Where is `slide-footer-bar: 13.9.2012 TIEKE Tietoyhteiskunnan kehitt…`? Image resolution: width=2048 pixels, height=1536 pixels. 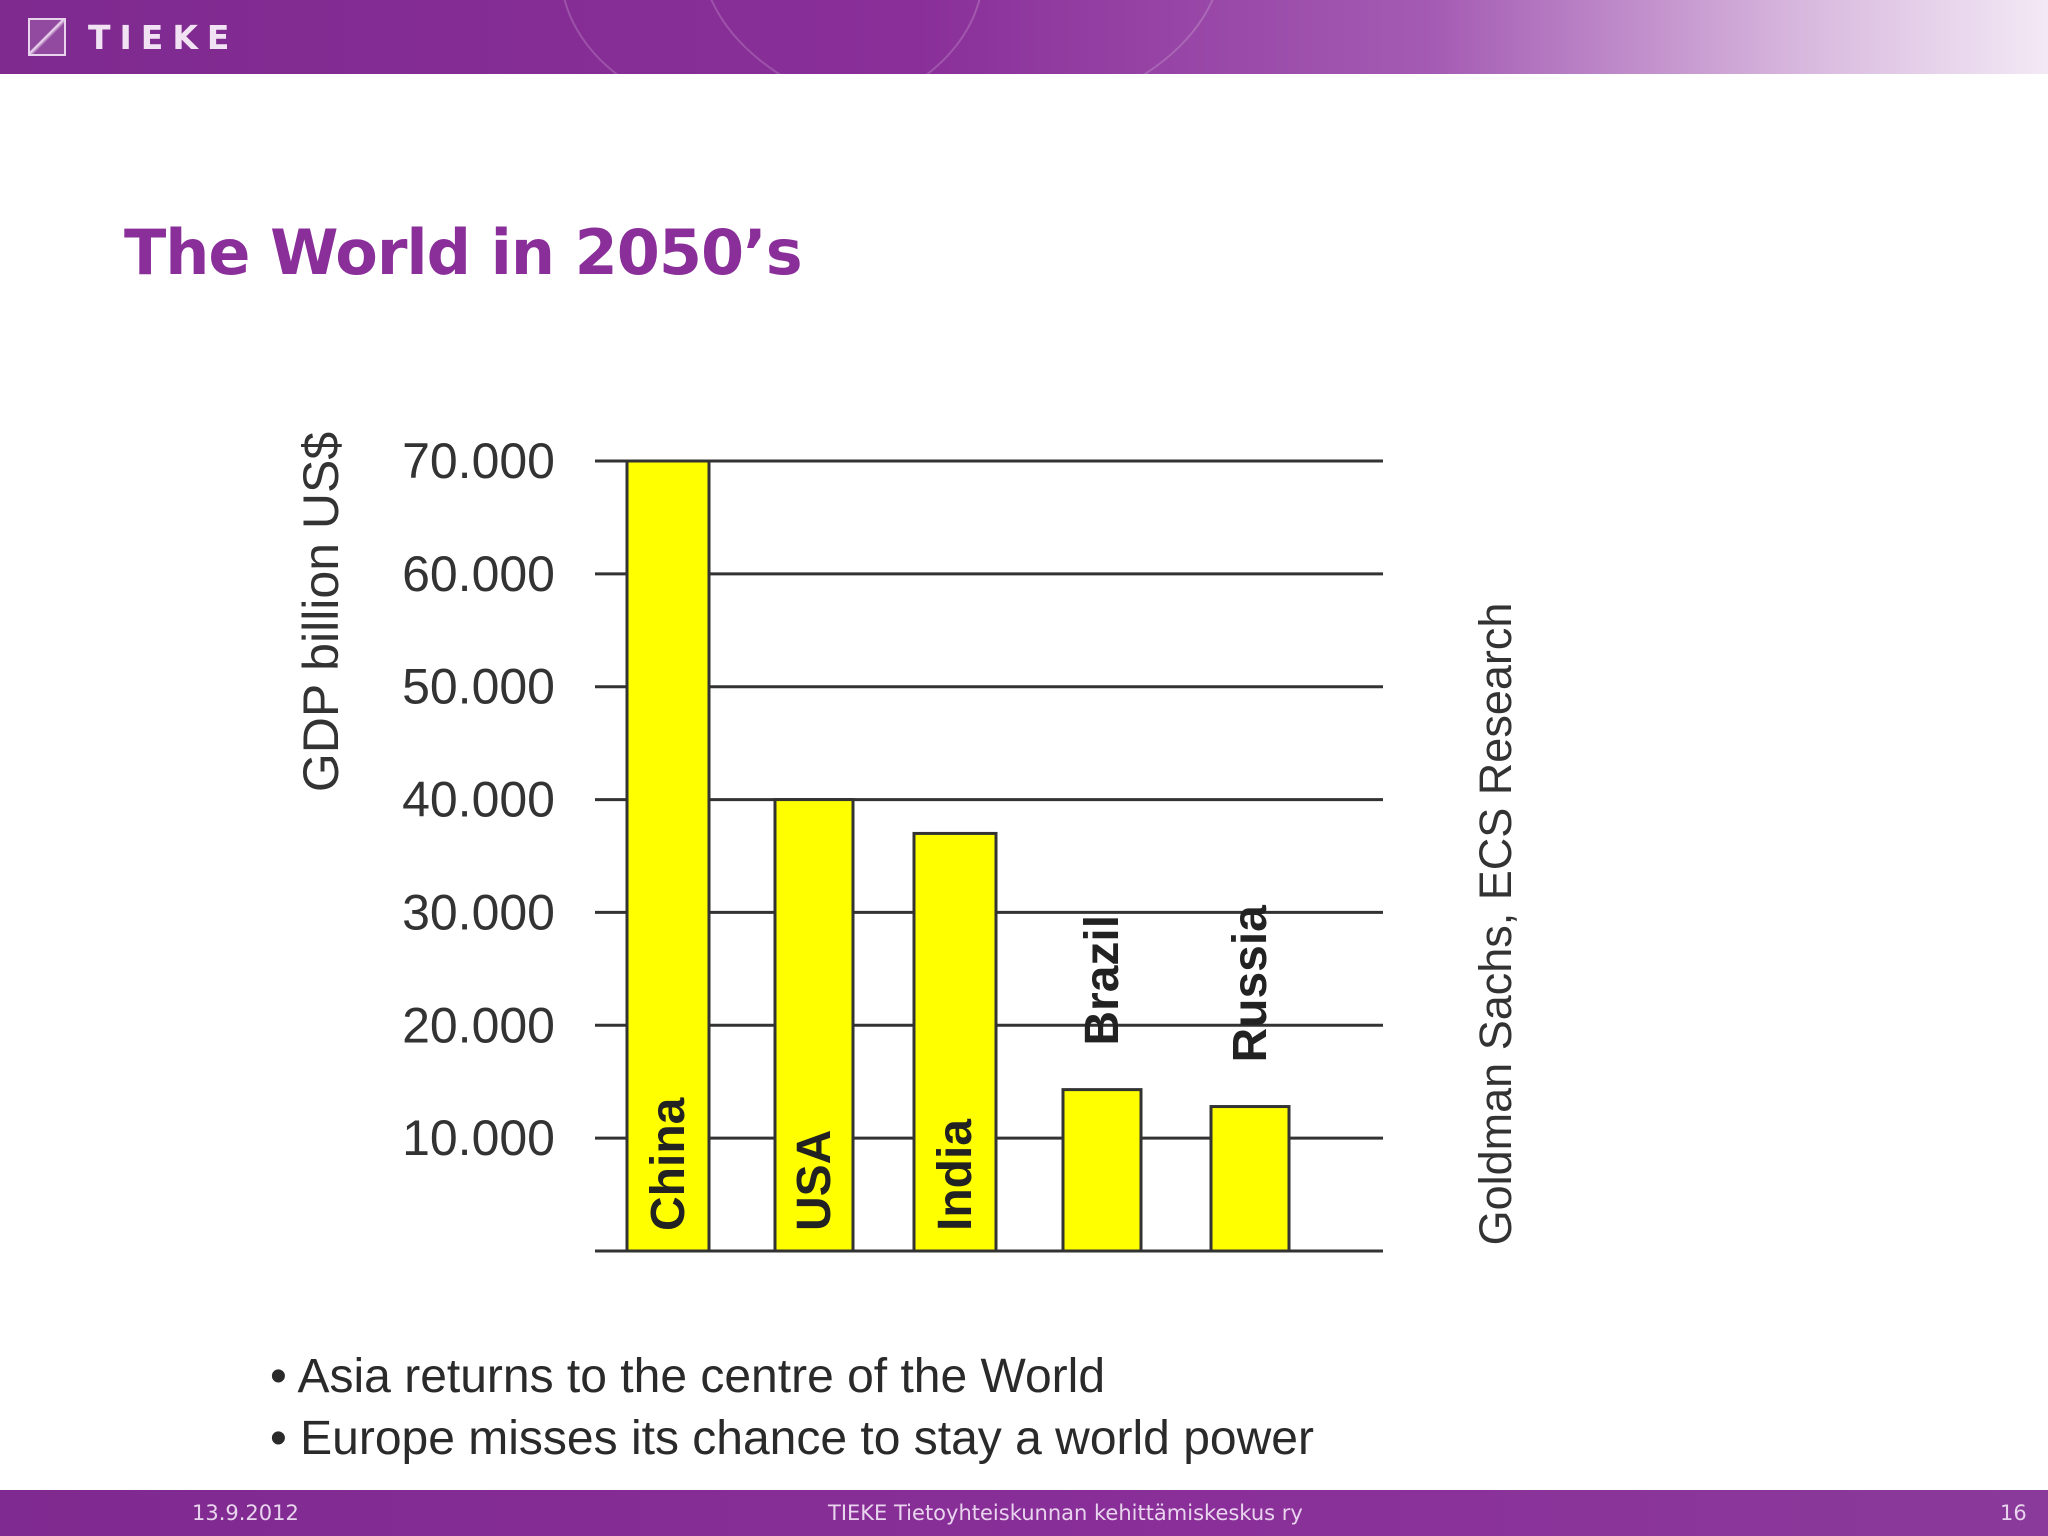 slide-footer-bar: 13.9.2012 TIEKE Tietoyhteiskunnan kehitt… is located at coordinates (1024, 1513).